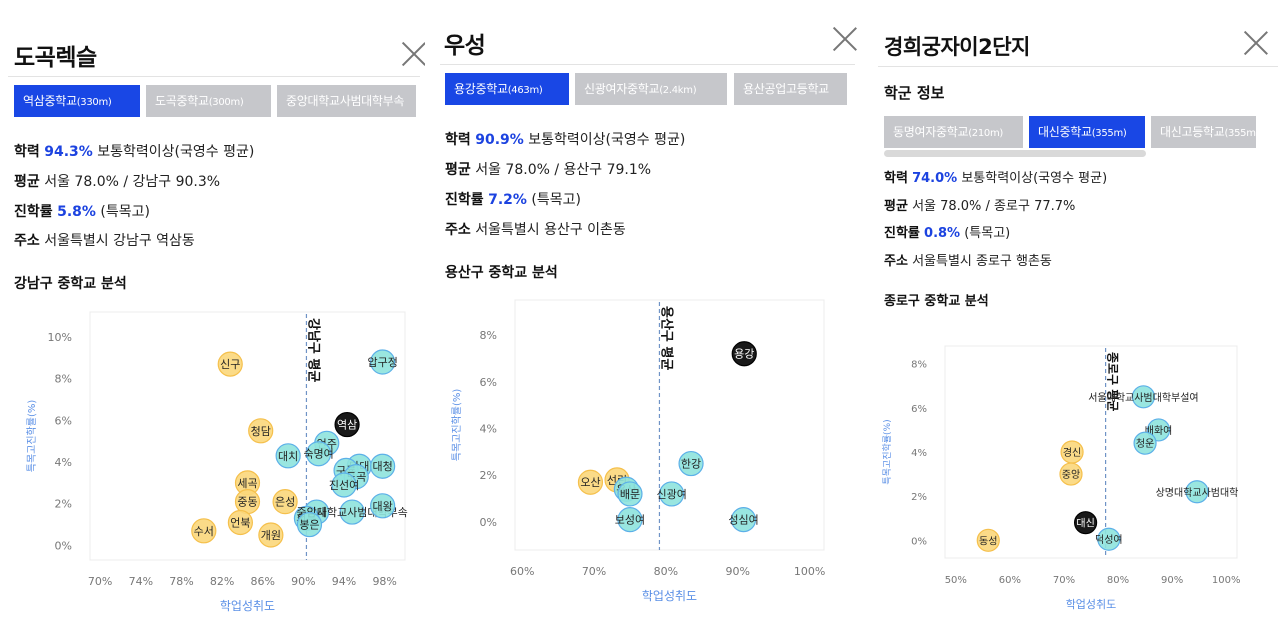  Describe the element at coordinates (953, 132) in the screenshot. I see `tab-school-1: 동명여자중학교(210m)` at that location.